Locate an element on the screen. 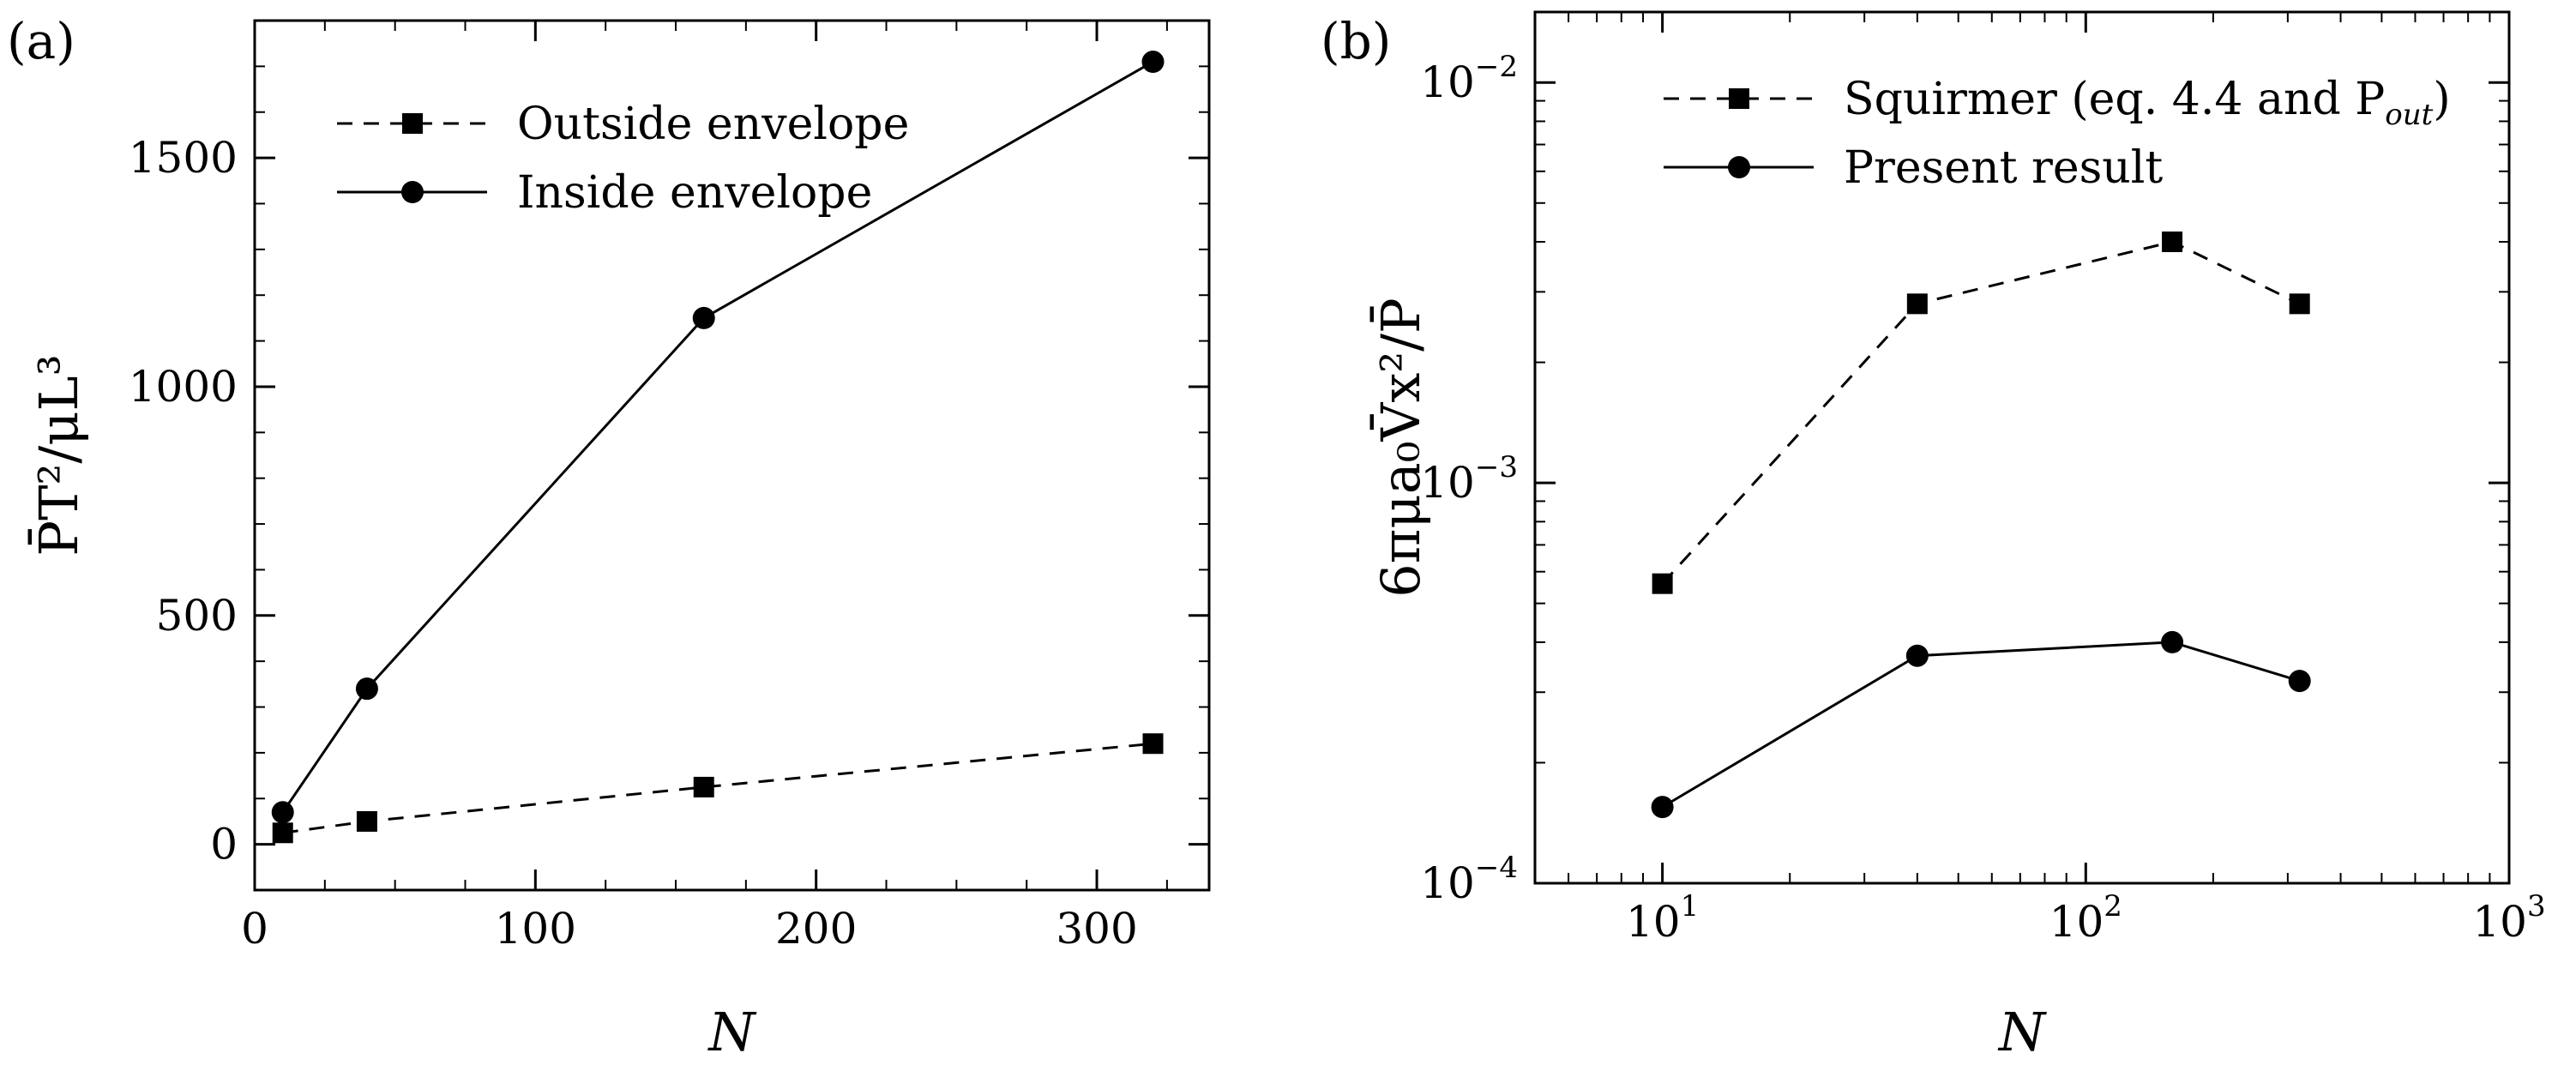  x-tick-label: 300 is located at coordinates (1096, 929).